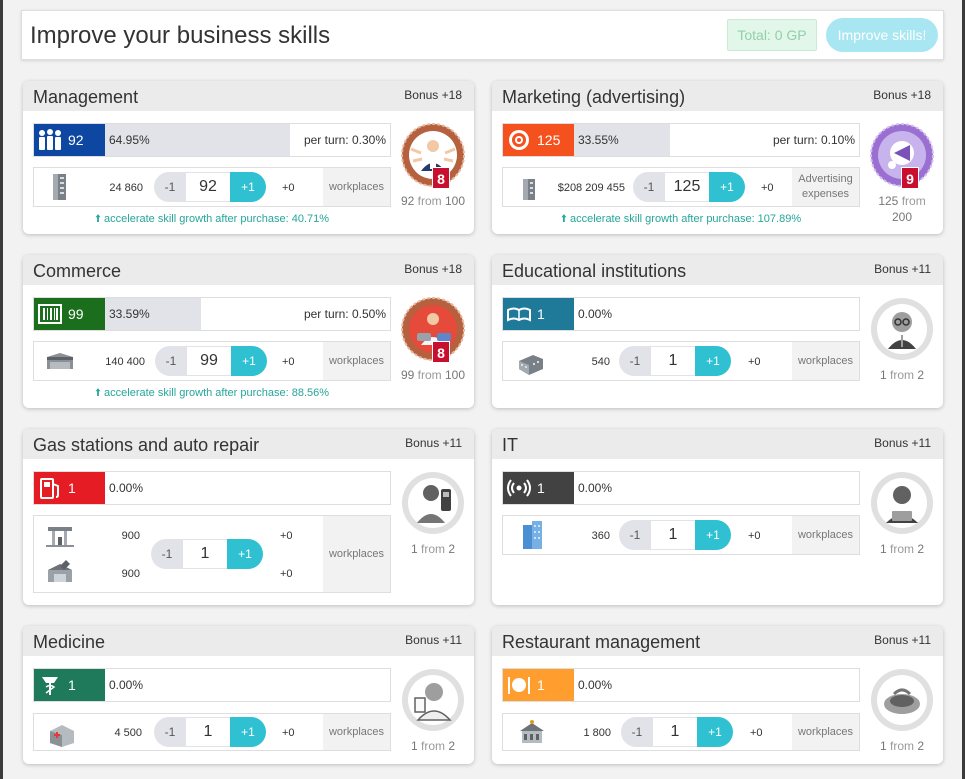 The height and width of the screenshot is (779, 965). What do you see at coordinates (529, 189) in the screenshot?
I see `office-building-icon` at bounding box center [529, 189].